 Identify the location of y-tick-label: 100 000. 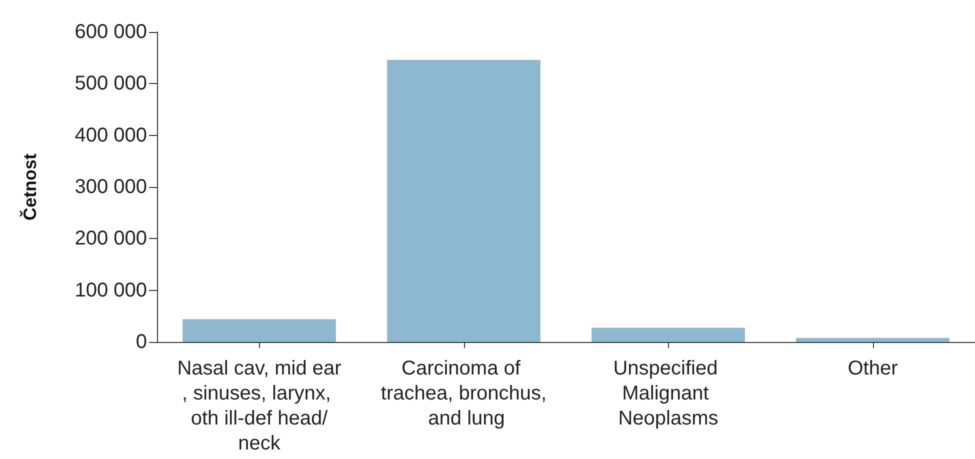
(110, 290).